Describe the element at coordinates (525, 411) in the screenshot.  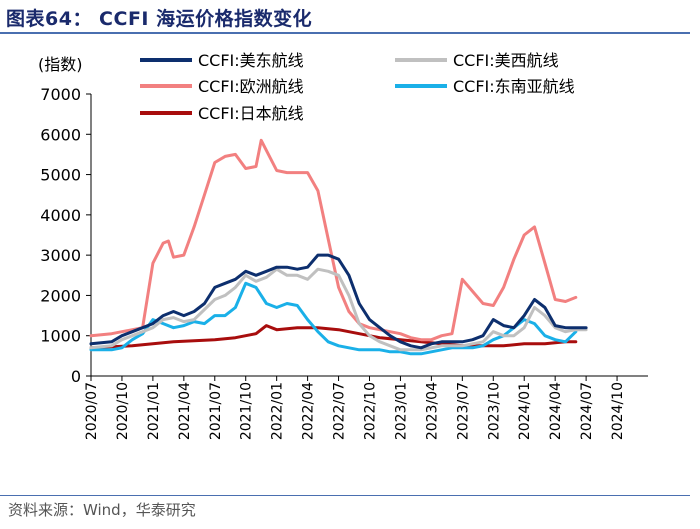
I see `x-tick-label: 2024/01` at that location.